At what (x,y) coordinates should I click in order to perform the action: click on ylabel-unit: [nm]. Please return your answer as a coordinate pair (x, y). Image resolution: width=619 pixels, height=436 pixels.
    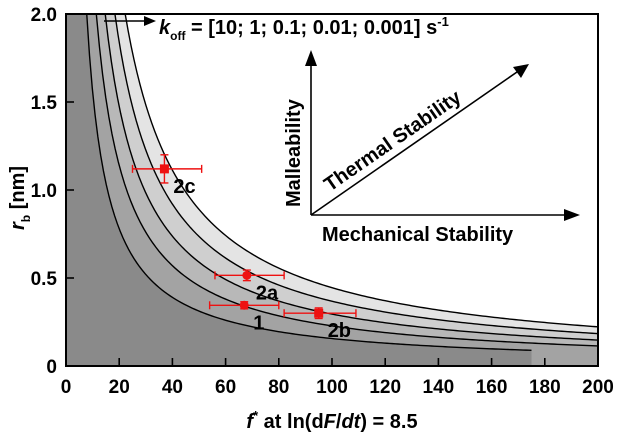
    Looking at the image, I should click on (18, 190).